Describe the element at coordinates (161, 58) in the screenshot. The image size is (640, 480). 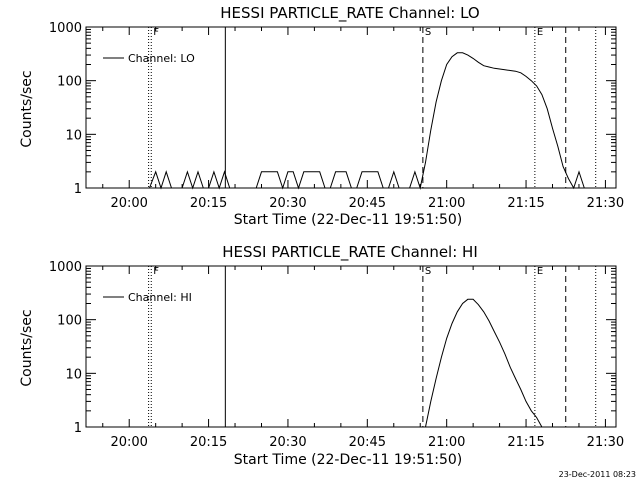
I see `legend-label: Channel: LO` at that location.